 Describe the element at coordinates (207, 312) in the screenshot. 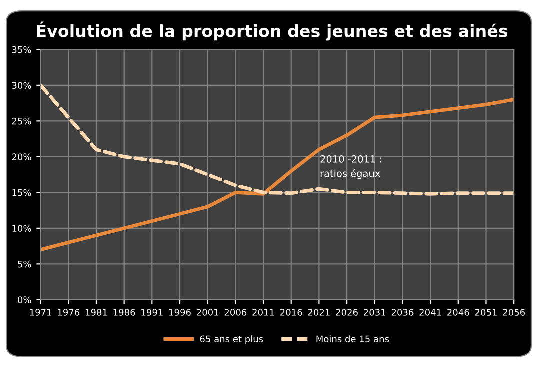

I see `x-tick-label: 2001` at that location.